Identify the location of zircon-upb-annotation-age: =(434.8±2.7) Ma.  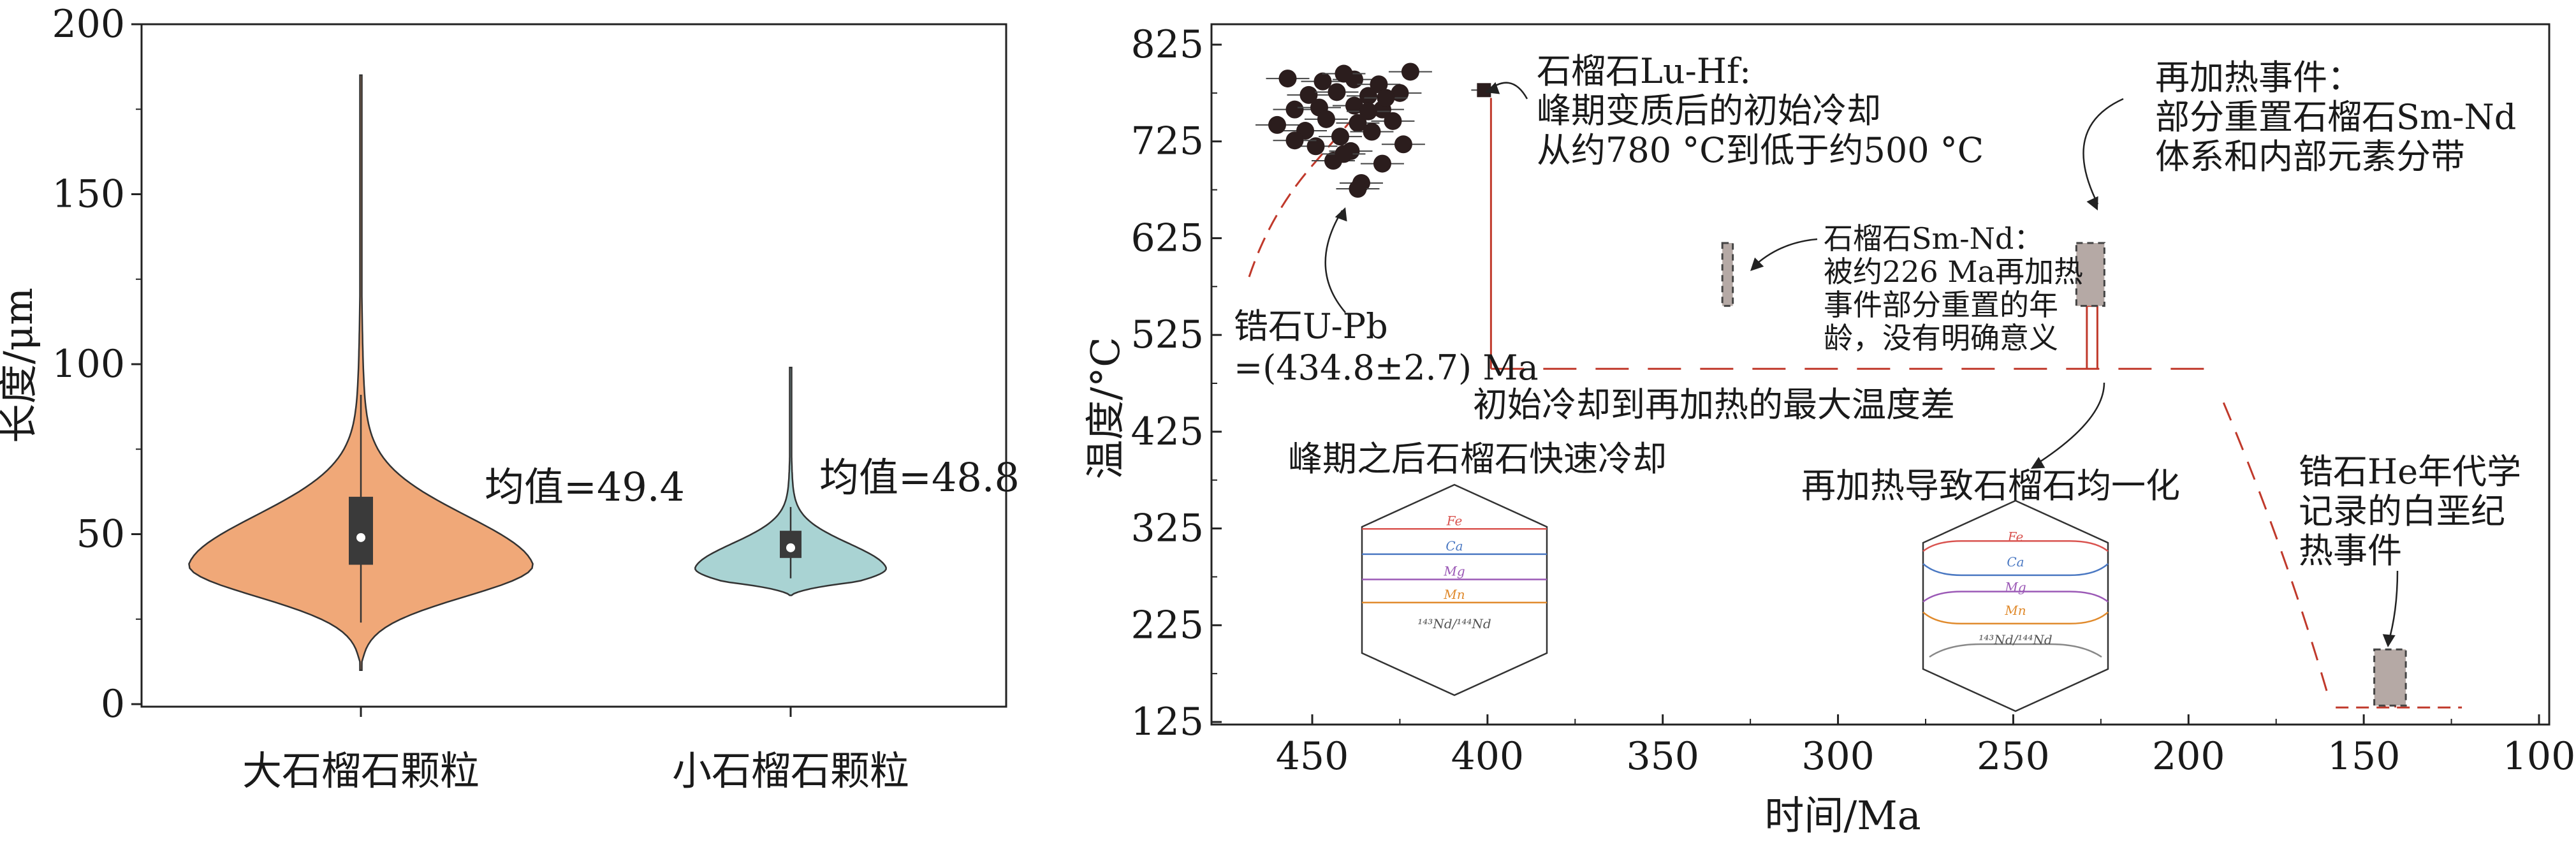
(1386, 368).